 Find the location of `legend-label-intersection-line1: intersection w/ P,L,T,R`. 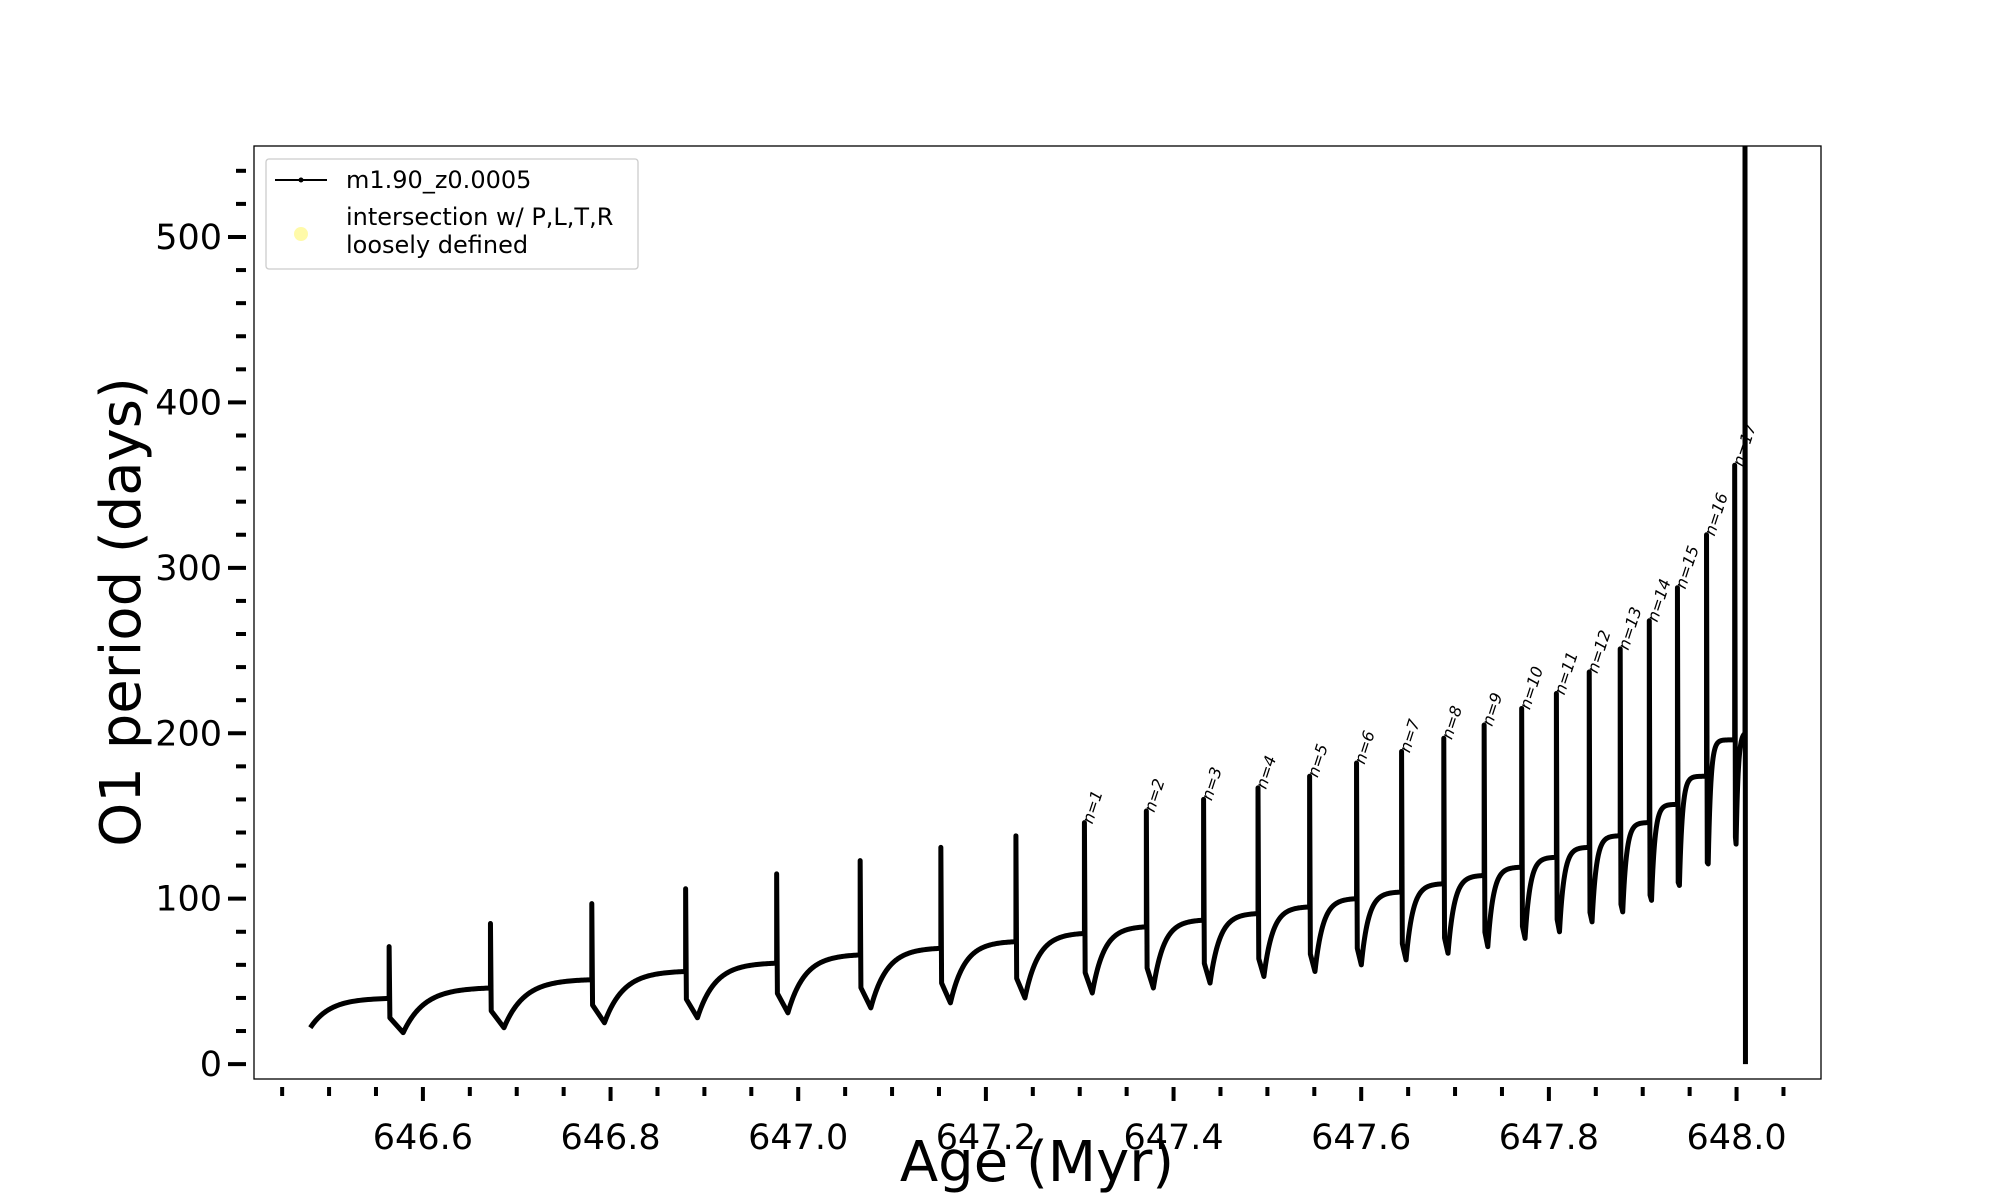

legend-label-intersection-line1: intersection w/ P,L,T,R is located at coordinates (479, 217).